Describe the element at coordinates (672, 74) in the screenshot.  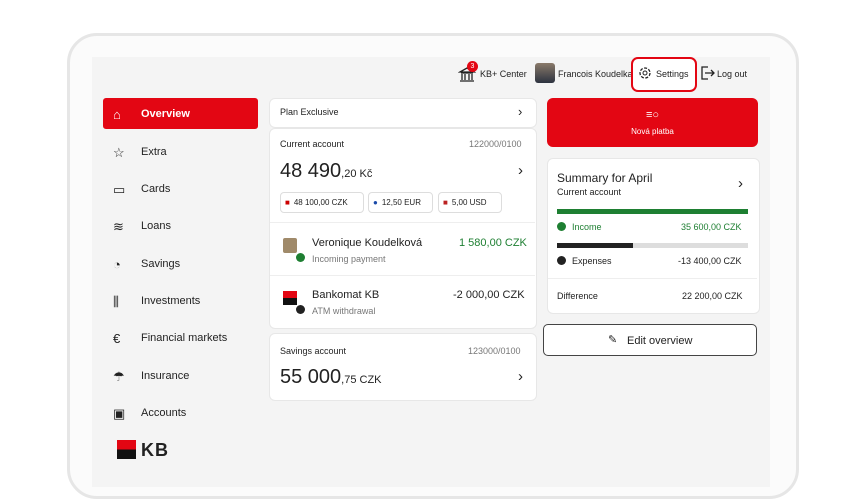
I see `settings: Settings` at that location.